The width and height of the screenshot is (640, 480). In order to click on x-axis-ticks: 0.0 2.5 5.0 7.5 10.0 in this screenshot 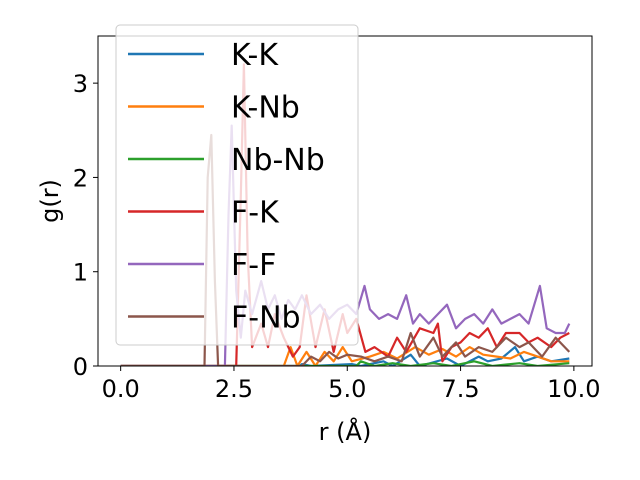, I will do `click(351, 384)`.